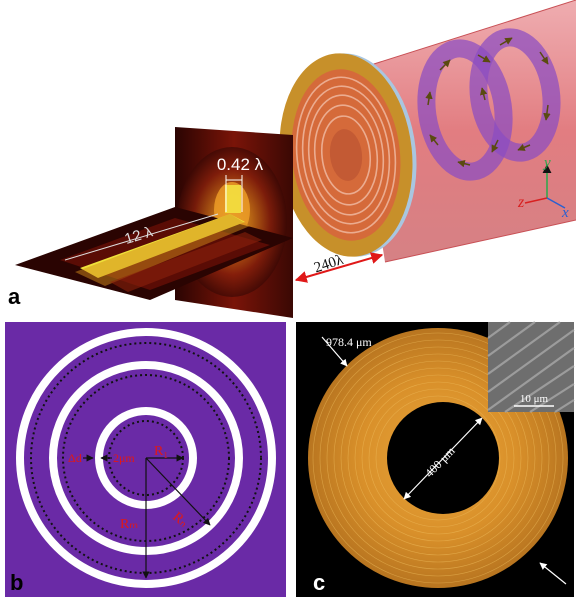 The image size is (576, 600). What do you see at coordinates (329, 264) in the screenshot?
I see `distance-label: 240λ` at bounding box center [329, 264].